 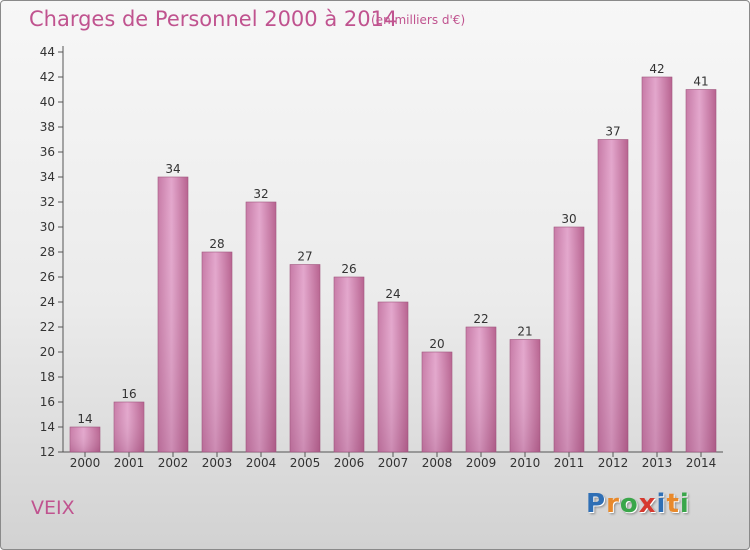 What do you see at coordinates (569, 463) in the screenshot?
I see `x-tick-label: 2011` at bounding box center [569, 463].